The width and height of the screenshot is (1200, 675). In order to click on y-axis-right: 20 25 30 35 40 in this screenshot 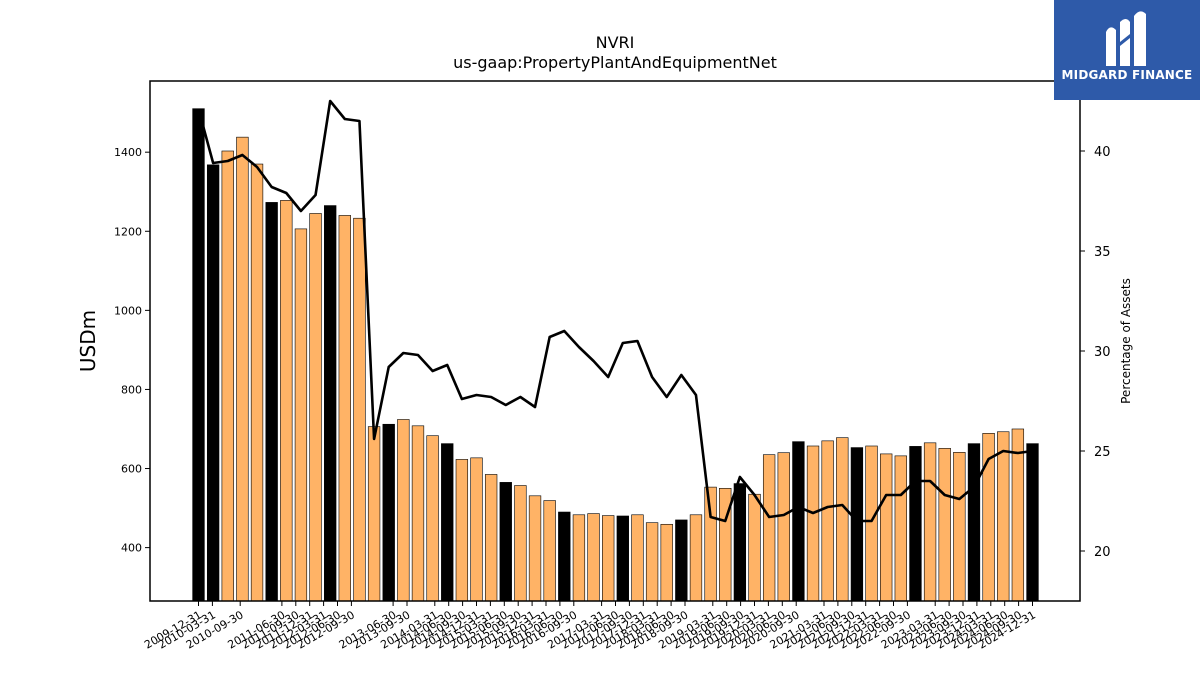, I will do `click(1095, 352)`.